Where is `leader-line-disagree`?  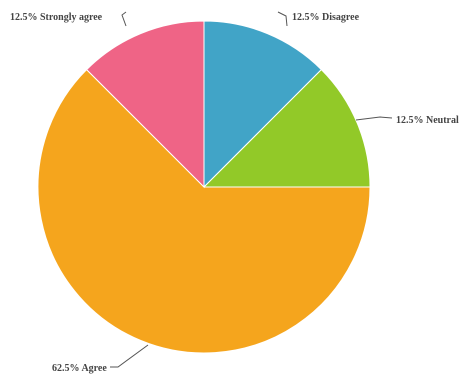 leader-line-disagree is located at coordinates (282, 19).